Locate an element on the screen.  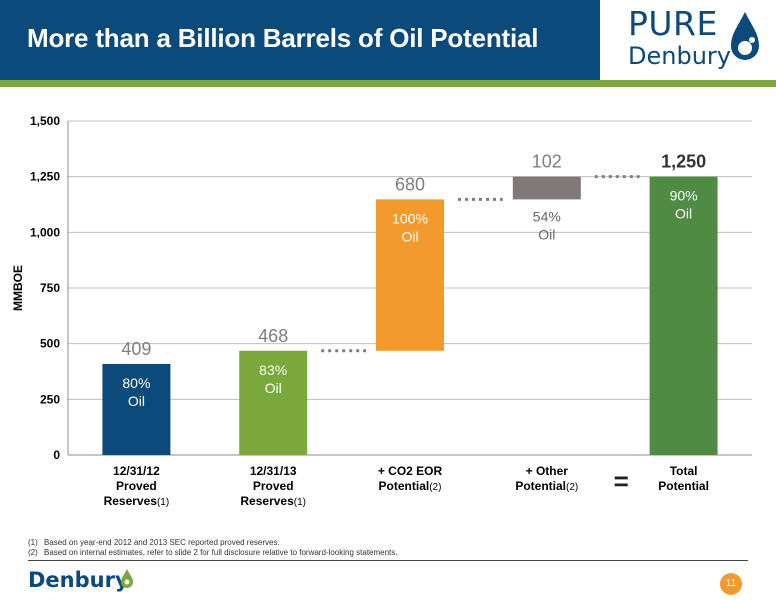
header-accent-stripe is located at coordinates (388, 83).